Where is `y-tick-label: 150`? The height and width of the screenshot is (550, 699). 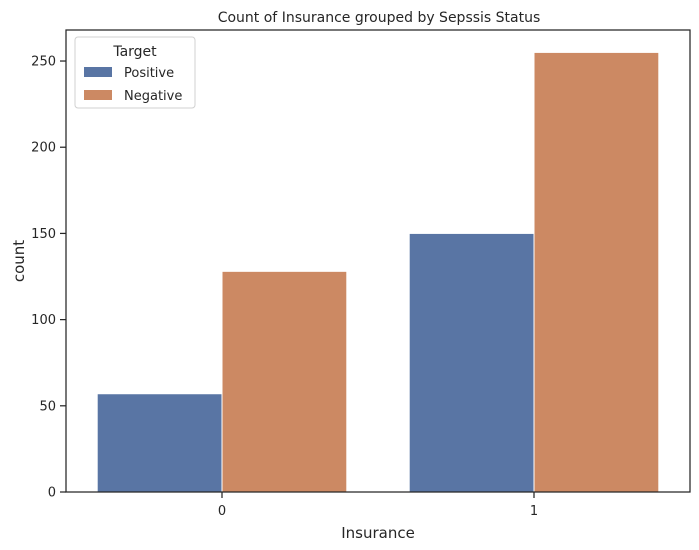 y-tick-label: 150 is located at coordinates (43, 234).